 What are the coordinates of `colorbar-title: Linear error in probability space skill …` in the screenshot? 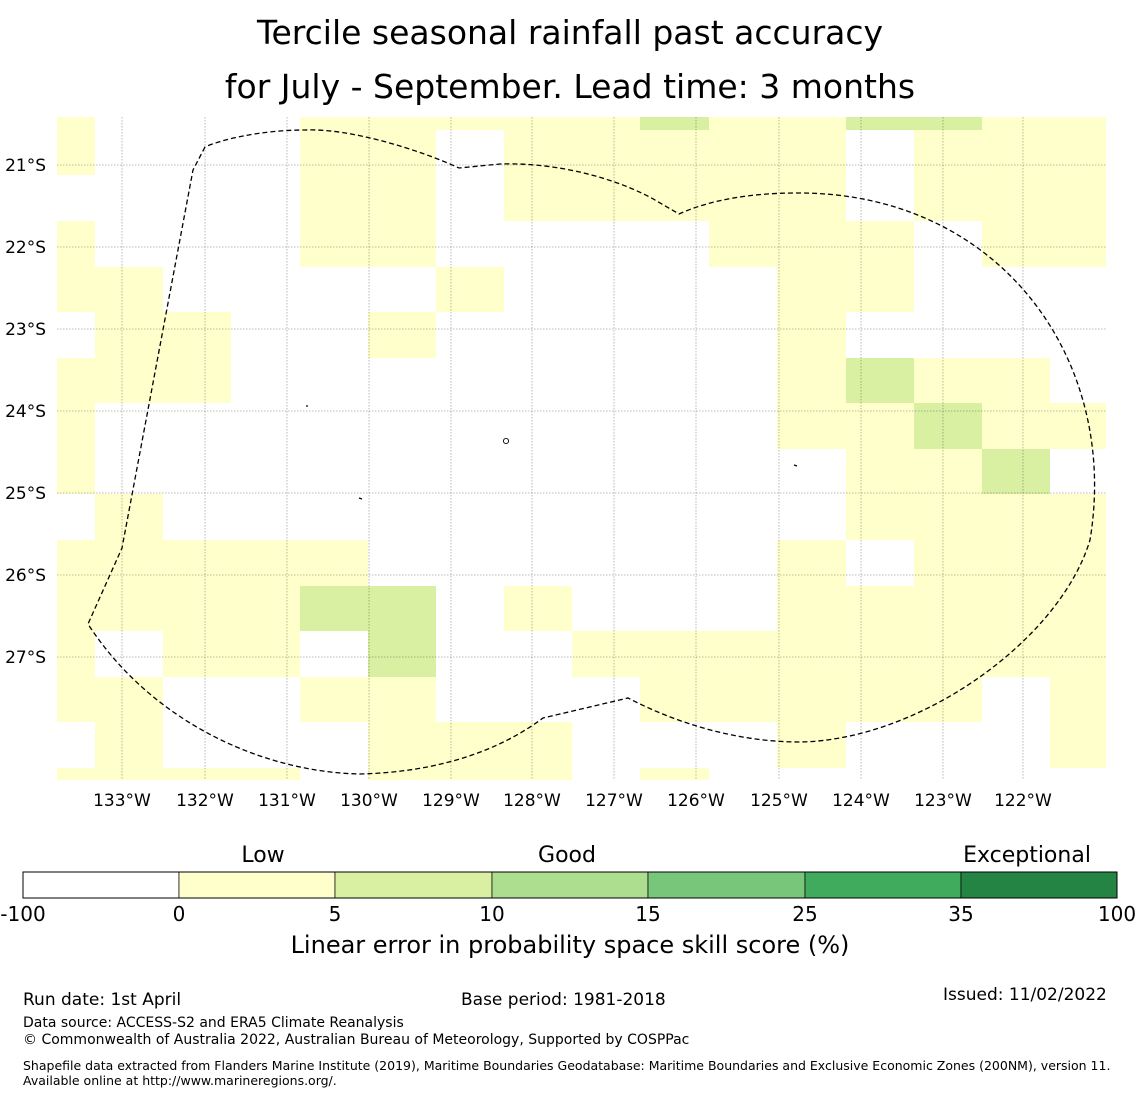 It's located at (570, 945).